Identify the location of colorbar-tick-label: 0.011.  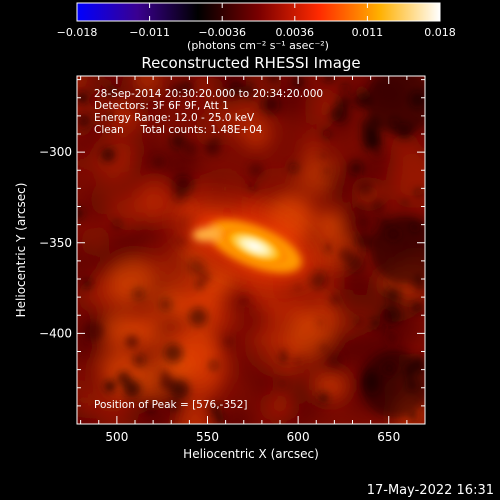
(368, 32).